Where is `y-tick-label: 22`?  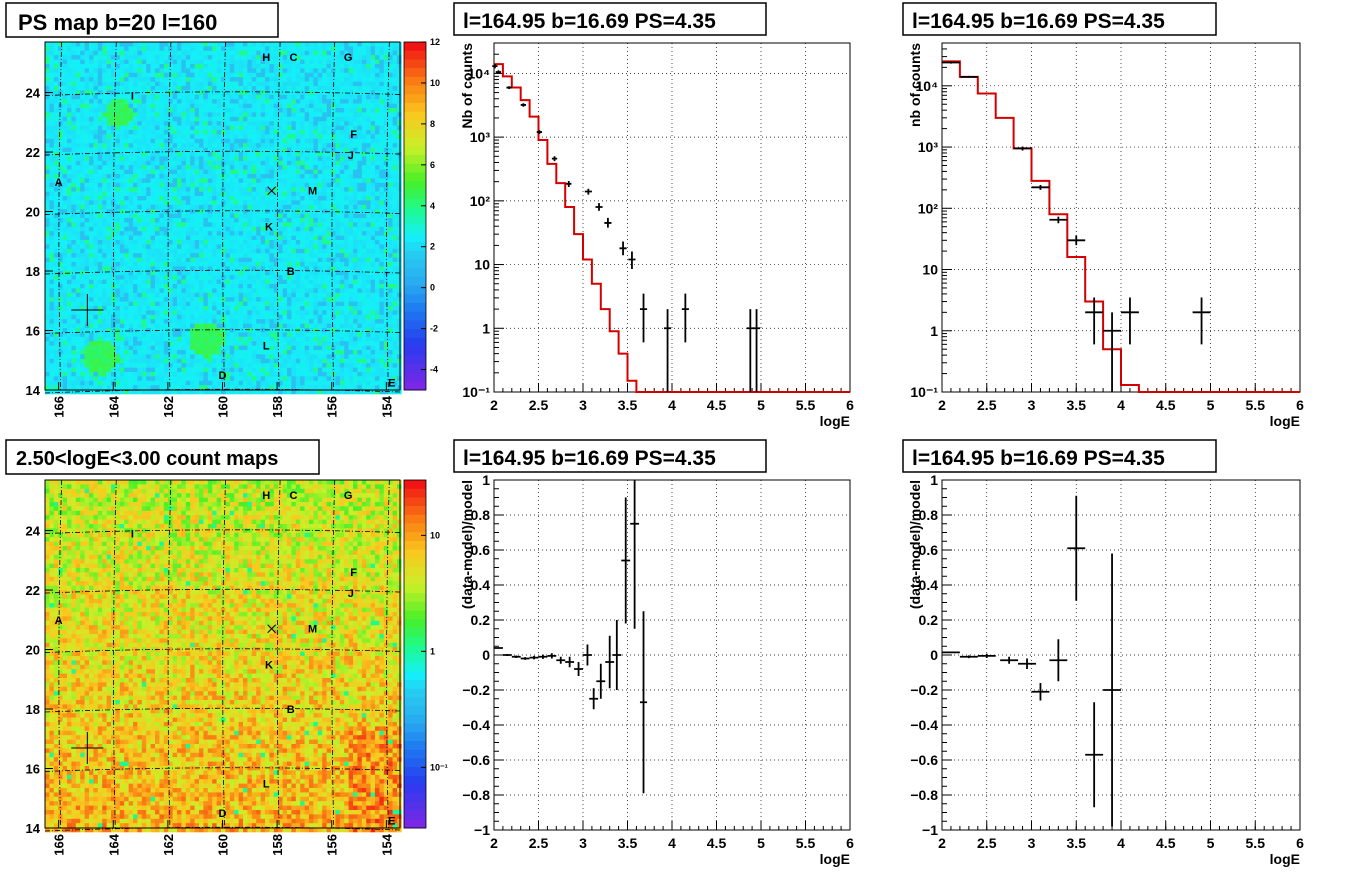 y-tick-label: 22 is located at coordinates (33, 152).